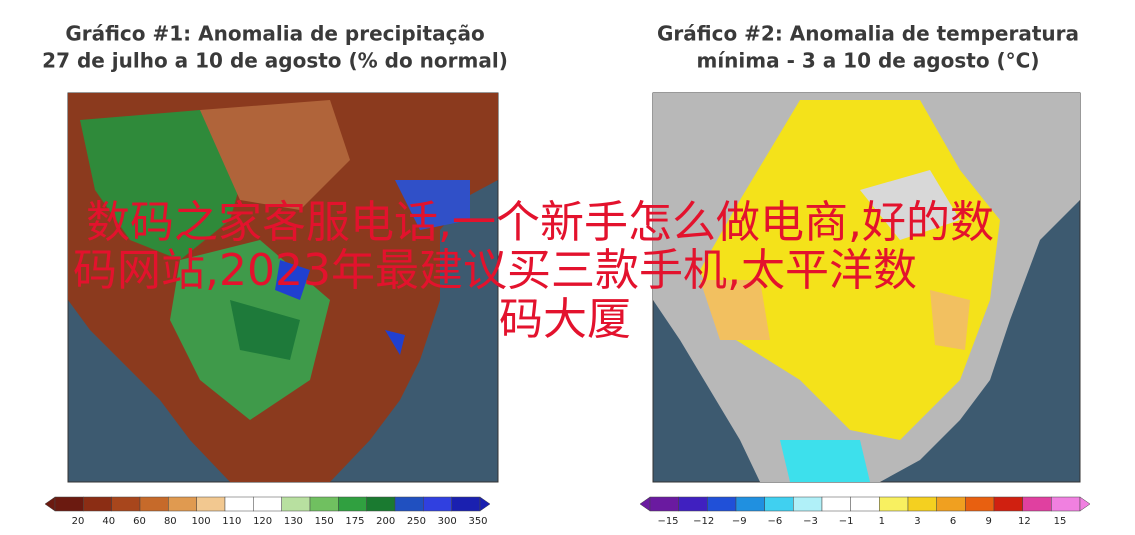  What do you see at coordinates (477, 521) in the screenshot?
I see `colorbar-label: 350` at bounding box center [477, 521].